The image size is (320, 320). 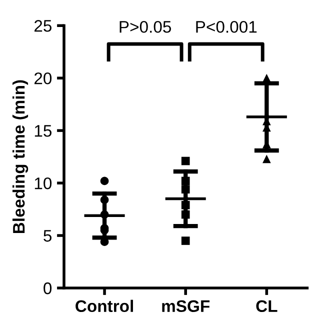 I want to click on y-tick-label: 25, so click(x=43, y=26).